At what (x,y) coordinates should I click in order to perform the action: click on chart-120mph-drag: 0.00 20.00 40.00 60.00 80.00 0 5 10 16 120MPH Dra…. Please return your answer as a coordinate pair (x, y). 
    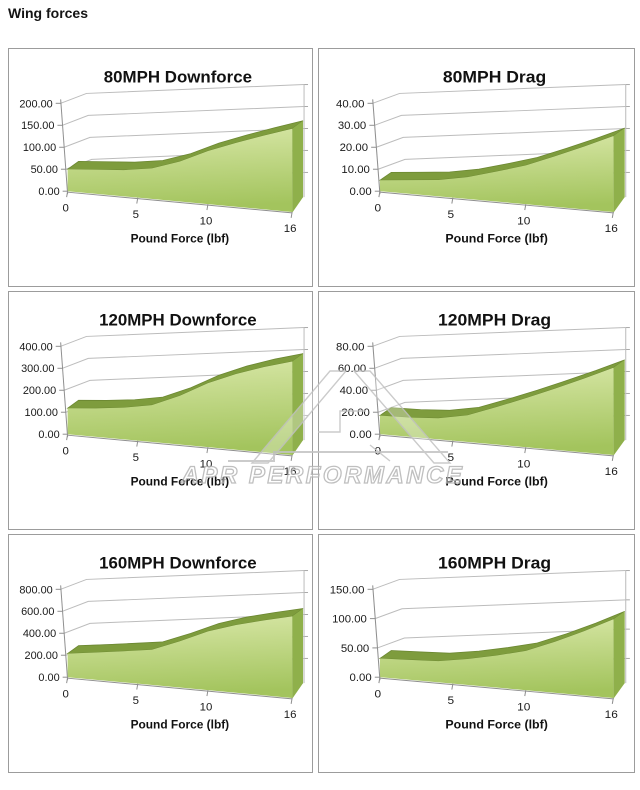
    Looking at the image, I should click on (483, 399).